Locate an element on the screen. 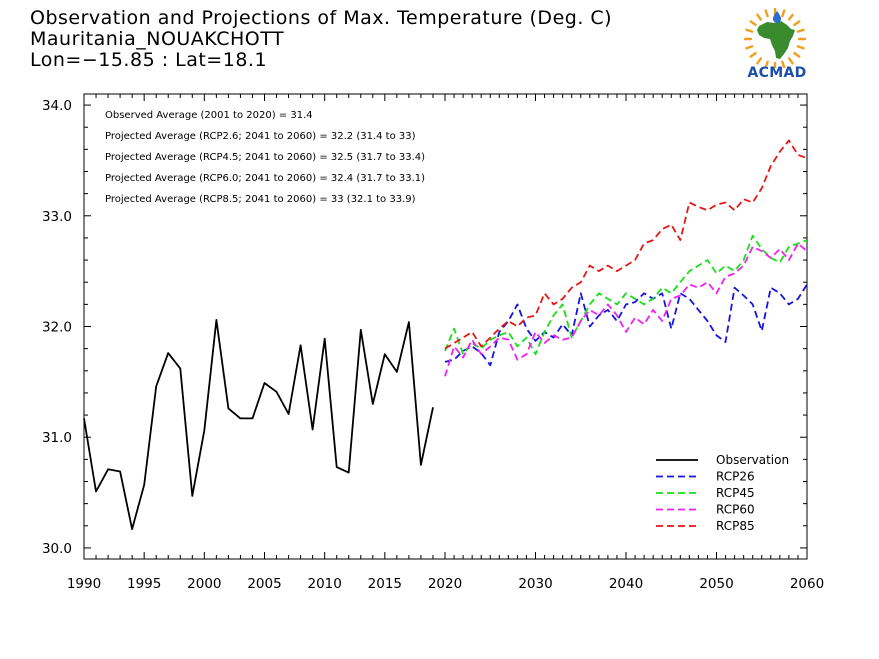 This screenshot has height=659, width=879. y-tick-label: 34.0 is located at coordinates (57, 106).